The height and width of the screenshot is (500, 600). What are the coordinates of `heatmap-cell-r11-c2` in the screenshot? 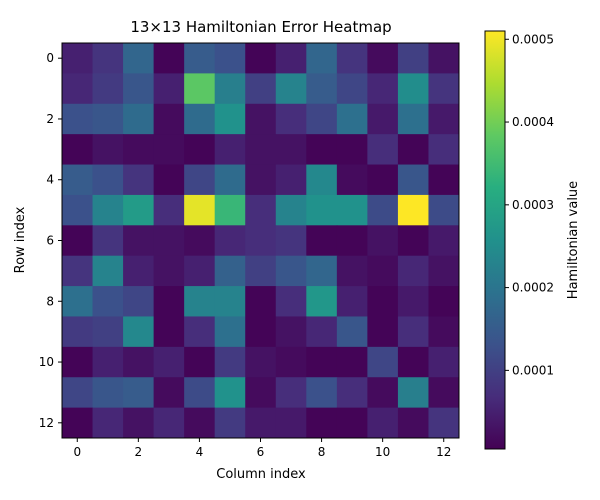 It's located at (139, 393).